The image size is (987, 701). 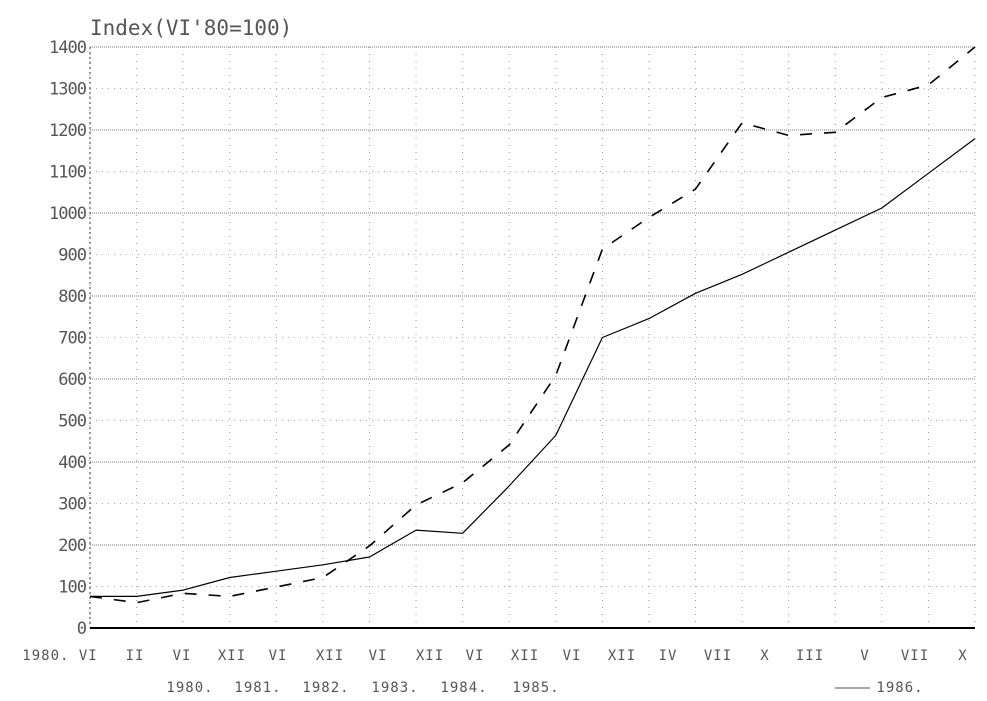 What do you see at coordinates (135, 656) in the screenshot?
I see `x-period-label: II` at bounding box center [135, 656].